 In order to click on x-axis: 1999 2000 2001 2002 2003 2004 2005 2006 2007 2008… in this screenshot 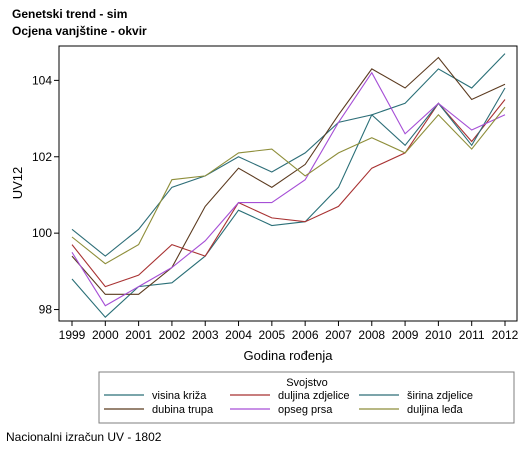, I will do `click(289, 331)`.